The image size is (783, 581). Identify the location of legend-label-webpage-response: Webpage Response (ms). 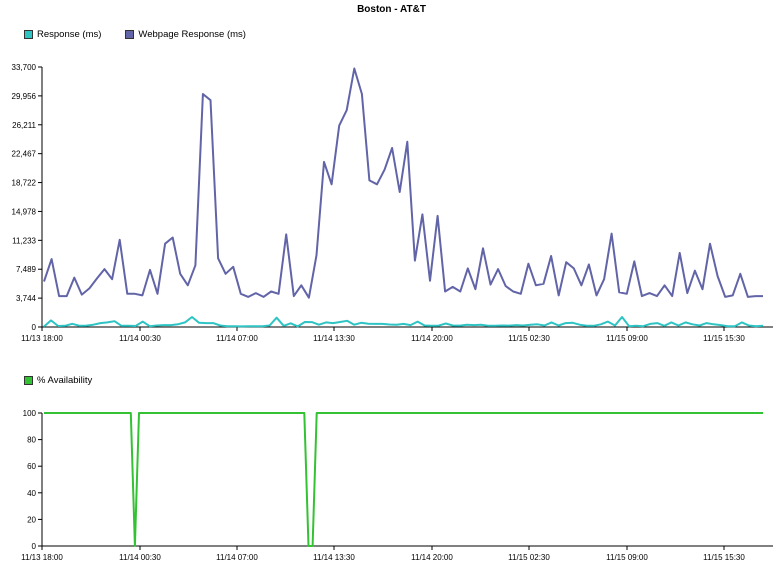
(192, 34).